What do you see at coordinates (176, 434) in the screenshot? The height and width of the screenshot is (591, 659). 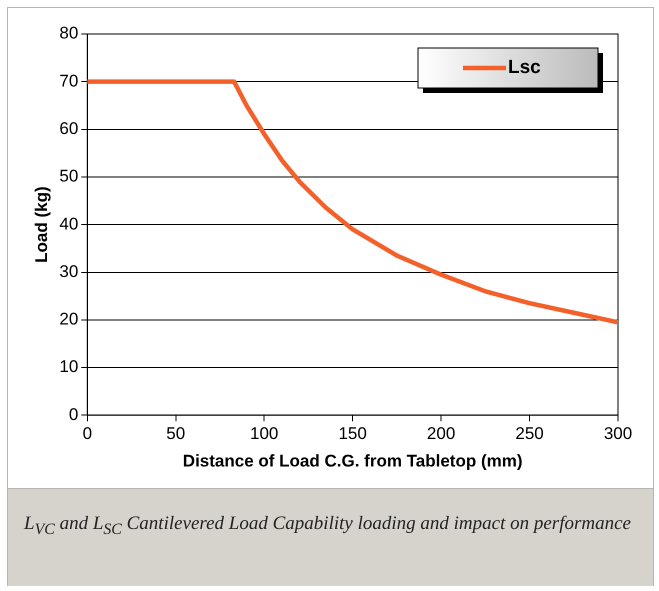 I see `x-tick-label: 50` at bounding box center [176, 434].